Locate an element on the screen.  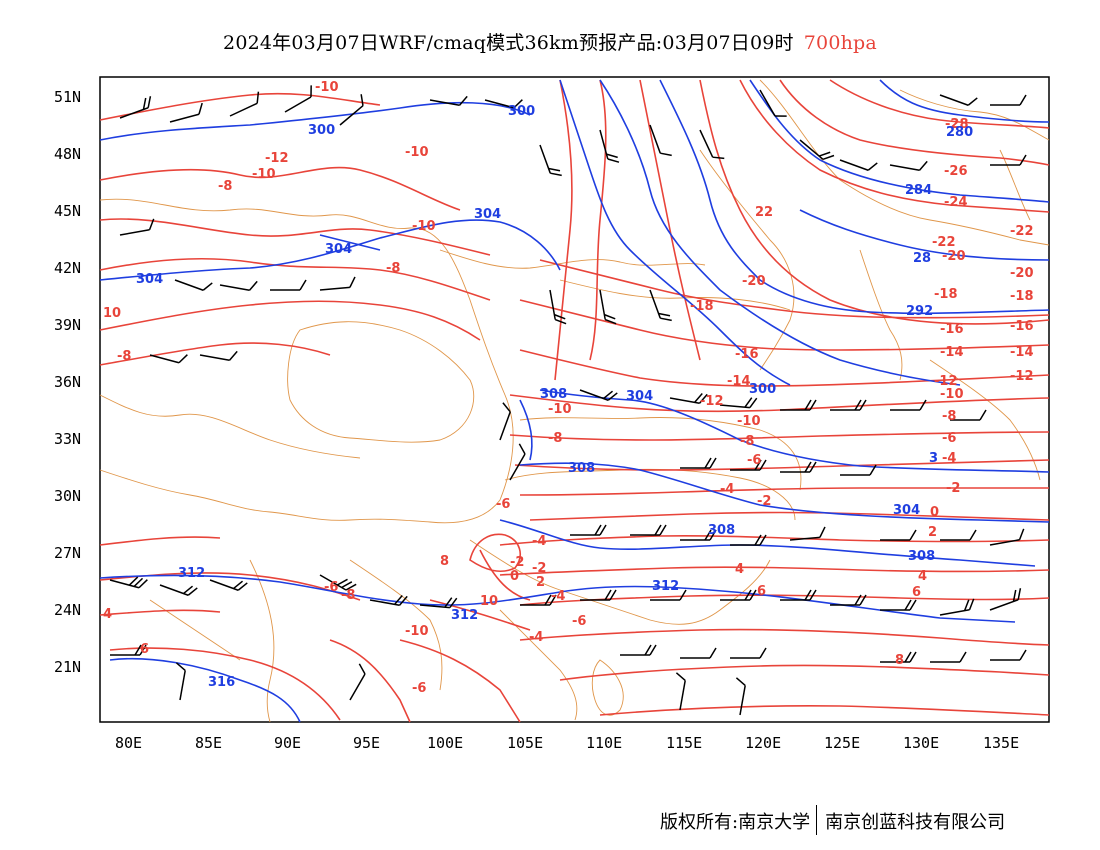
title-text: 2024年03月07日WRF/cmaq模式36km预报产品:03月07日09时 is located at coordinates (508, 43).